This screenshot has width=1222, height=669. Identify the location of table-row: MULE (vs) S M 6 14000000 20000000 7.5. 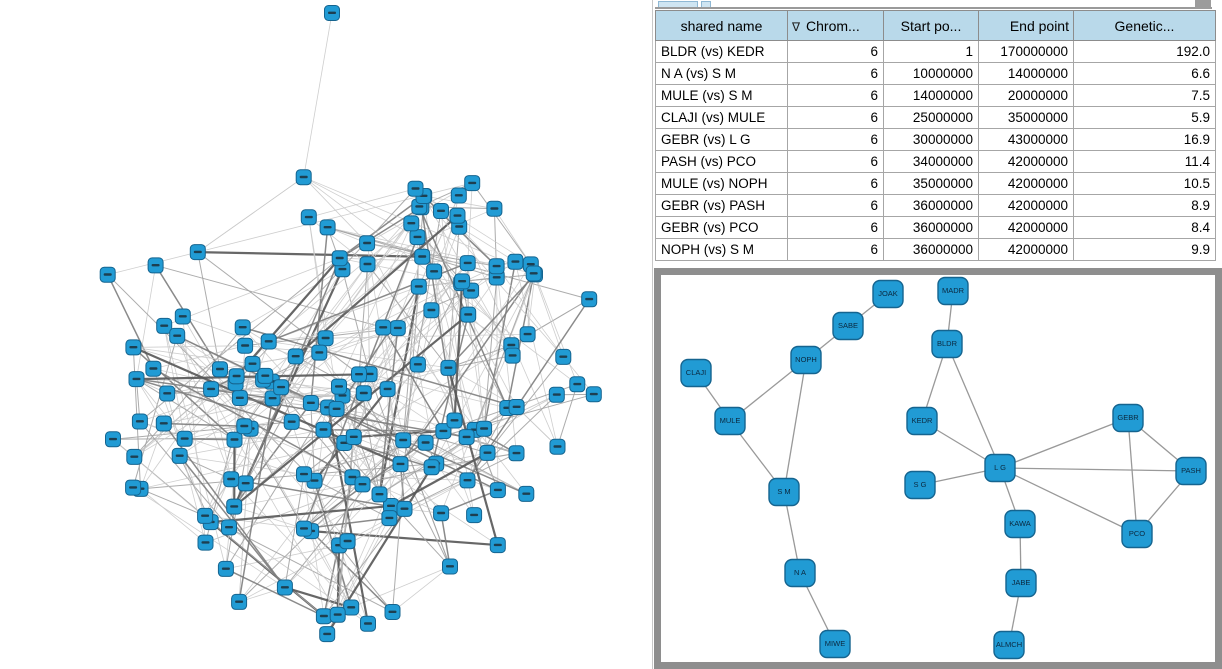
(935, 95).